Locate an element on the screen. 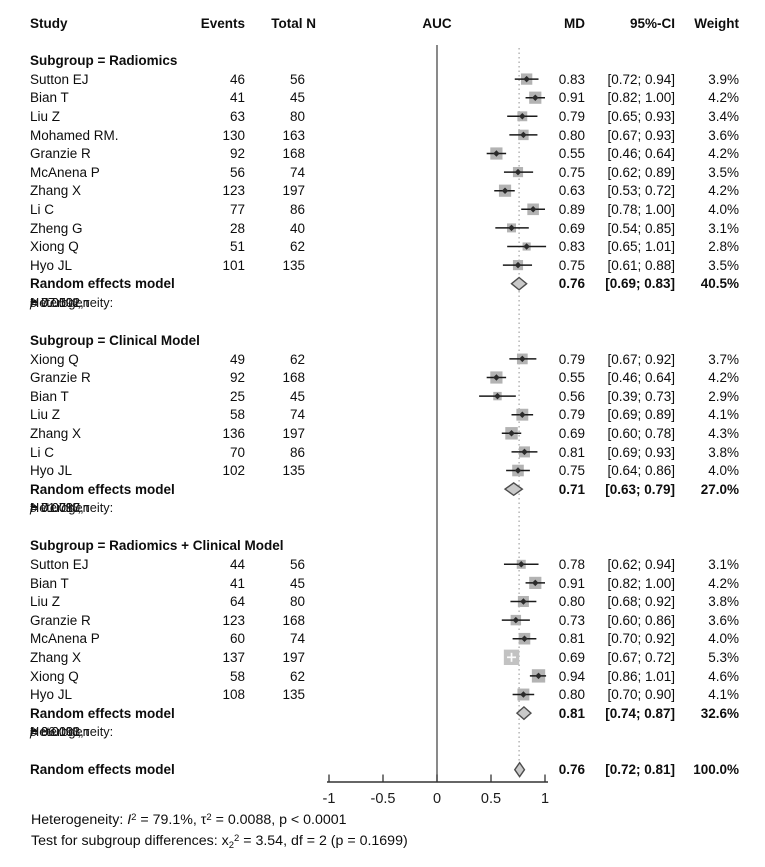 The height and width of the screenshot is (867, 765). events-value: 101 is located at coordinates (233, 265).